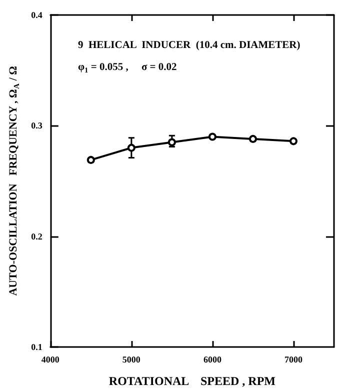 This screenshot has width=348, height=392. I want to click on annotation: 9 HELICAL INDUCER (10.4 cm. DIAMETER), so click(189, 45).